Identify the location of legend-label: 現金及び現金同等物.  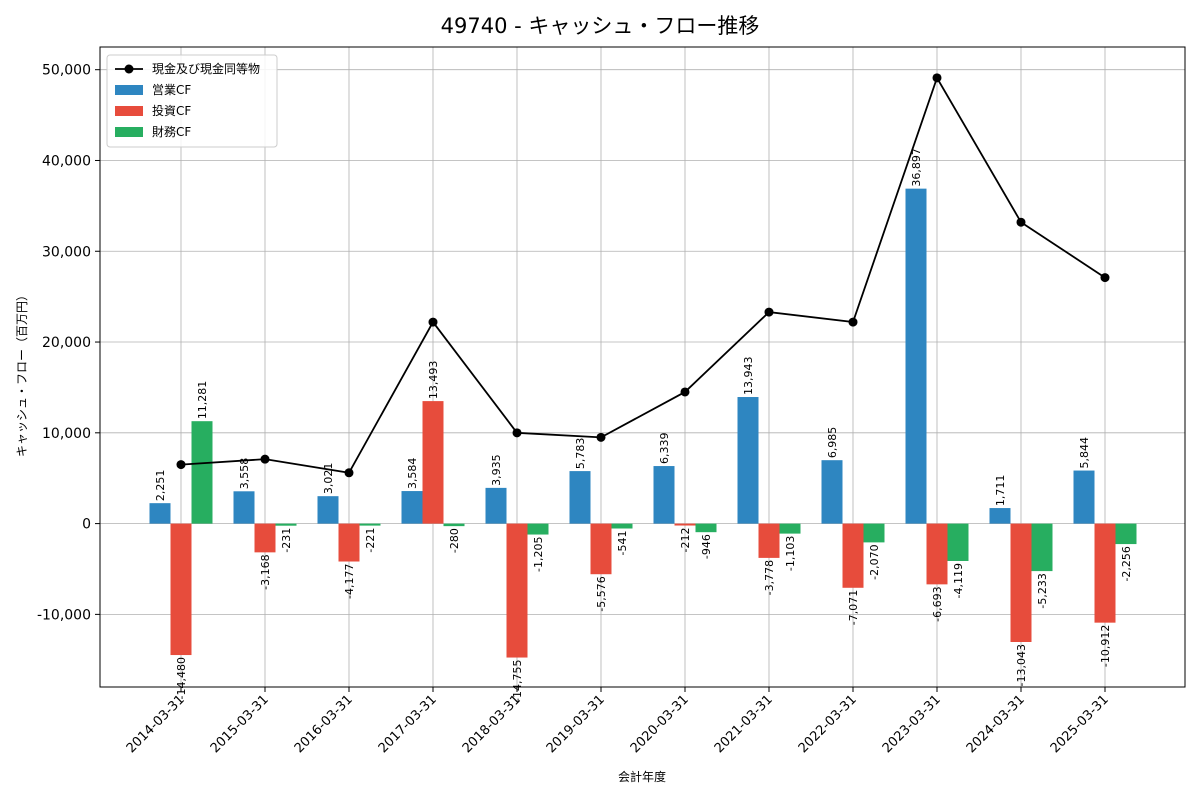
(206, 68).